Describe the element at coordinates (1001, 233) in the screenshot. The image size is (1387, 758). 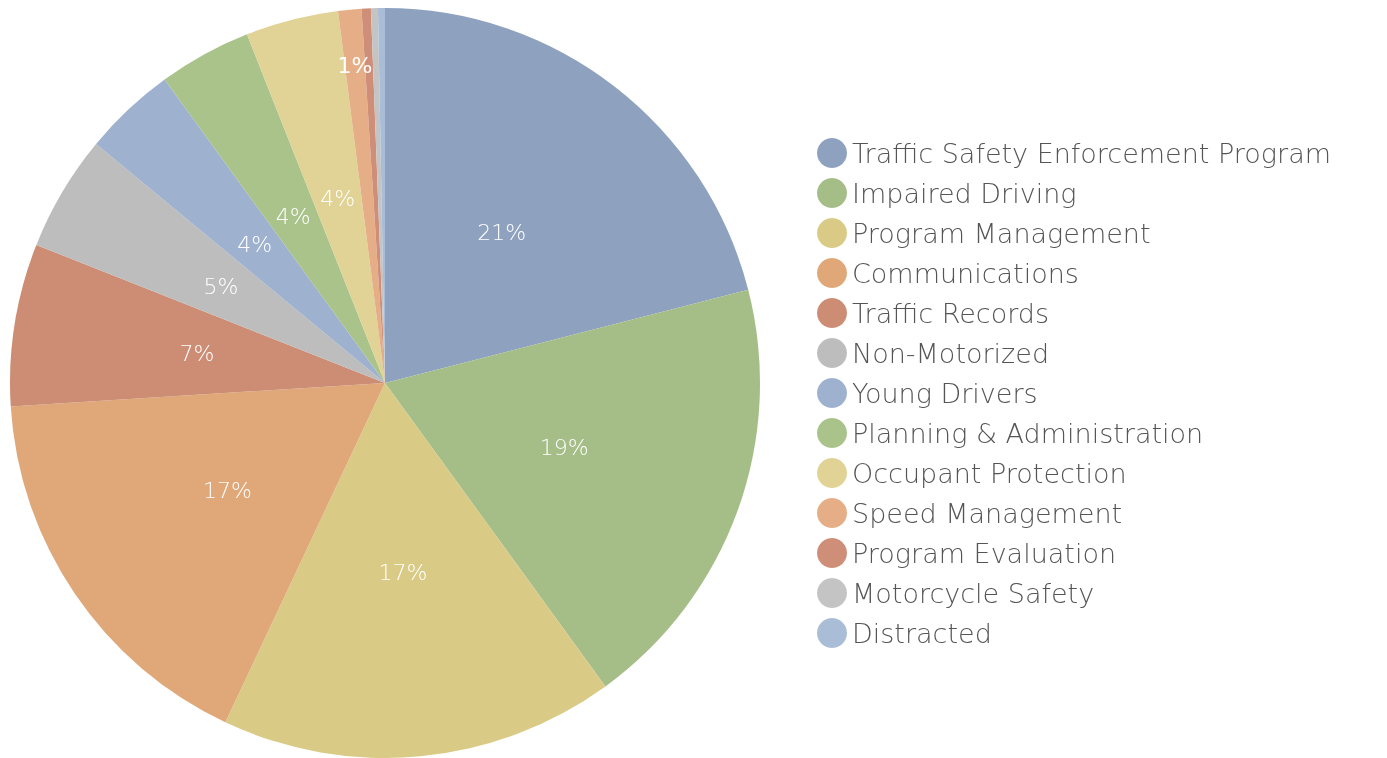
I see `legend-label: Program Management` at that location.